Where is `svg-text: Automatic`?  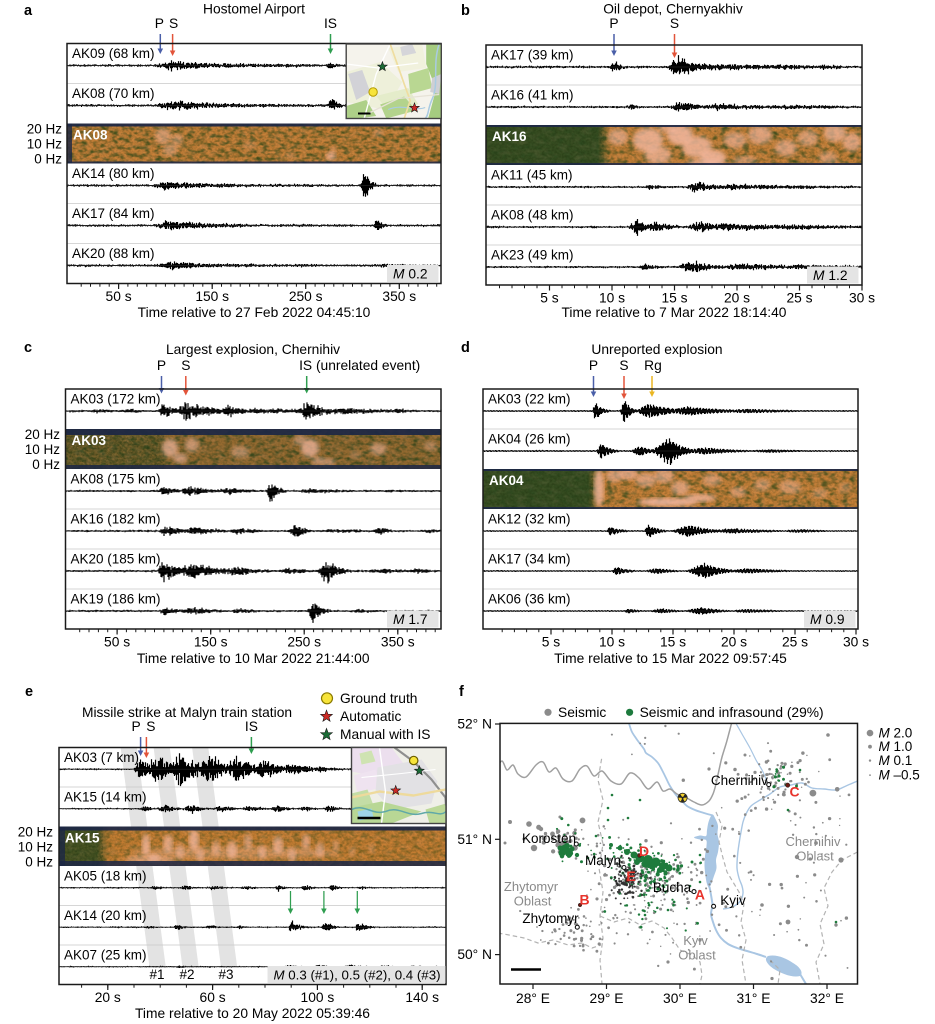
svg-text: Automatic is located at coordinates (370, 716).